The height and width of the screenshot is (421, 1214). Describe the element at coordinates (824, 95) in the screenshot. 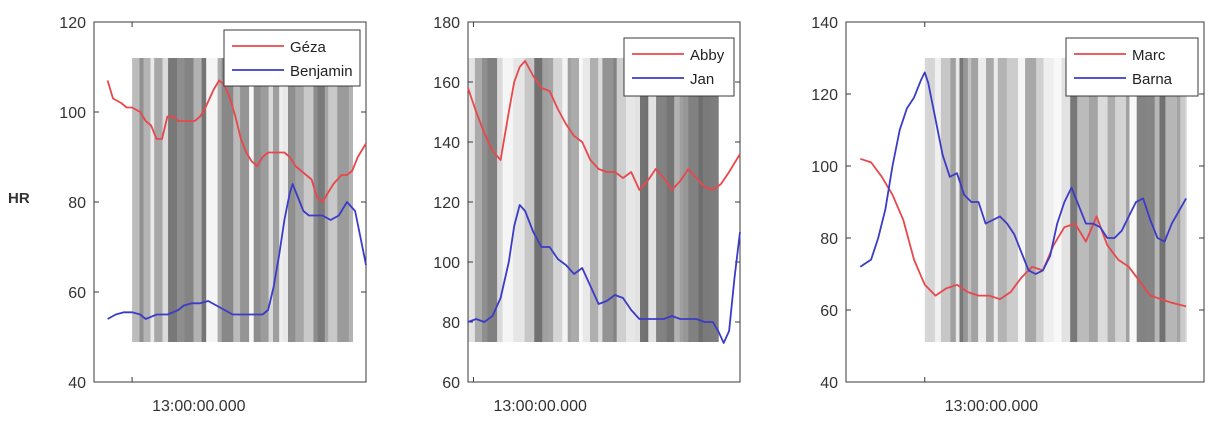

I see `y-tick-label: 120` at that location.